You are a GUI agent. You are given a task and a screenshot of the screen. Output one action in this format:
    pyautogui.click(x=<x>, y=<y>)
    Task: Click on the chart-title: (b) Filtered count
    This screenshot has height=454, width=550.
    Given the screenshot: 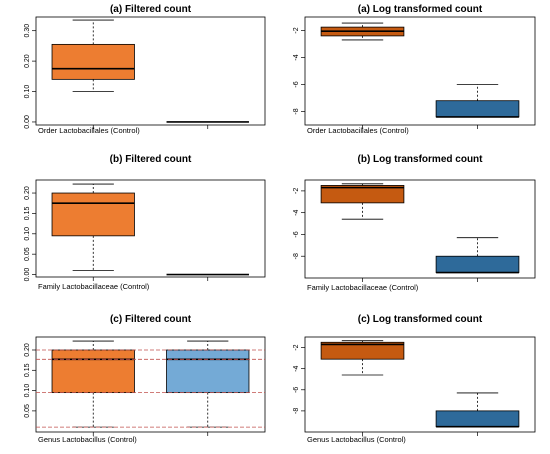 What is the action you would take?
    pyautogui.click(x=151, y=159)
    